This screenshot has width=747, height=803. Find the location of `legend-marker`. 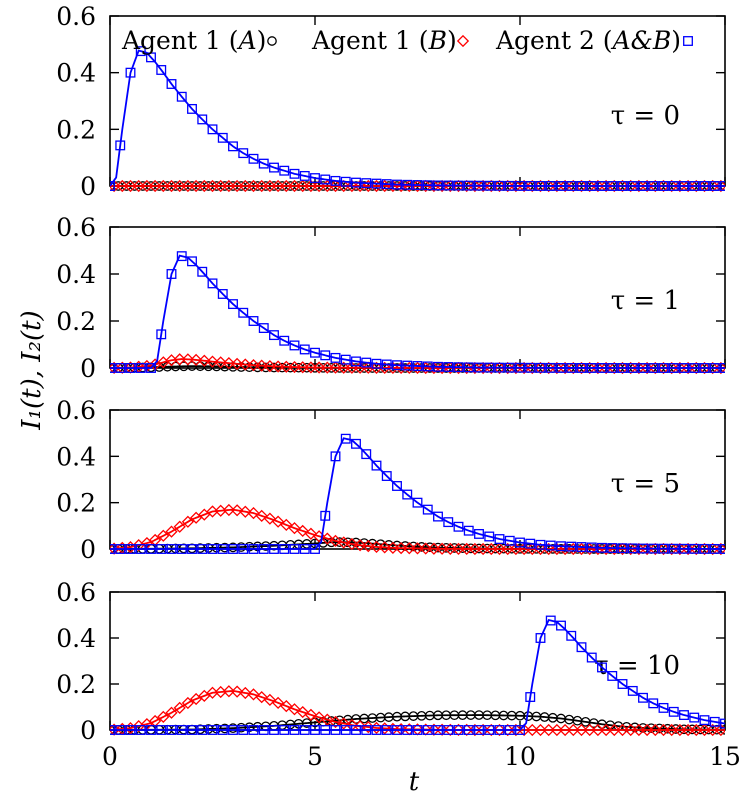

legend-marker is located at coordinates (272, 41).